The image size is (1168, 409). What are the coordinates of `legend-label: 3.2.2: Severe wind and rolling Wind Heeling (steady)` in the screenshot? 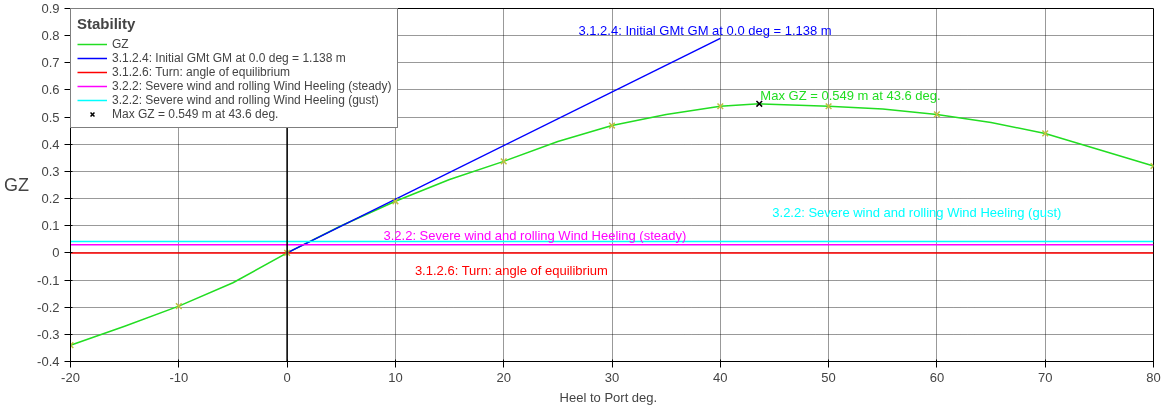 It's located at (252, 86).